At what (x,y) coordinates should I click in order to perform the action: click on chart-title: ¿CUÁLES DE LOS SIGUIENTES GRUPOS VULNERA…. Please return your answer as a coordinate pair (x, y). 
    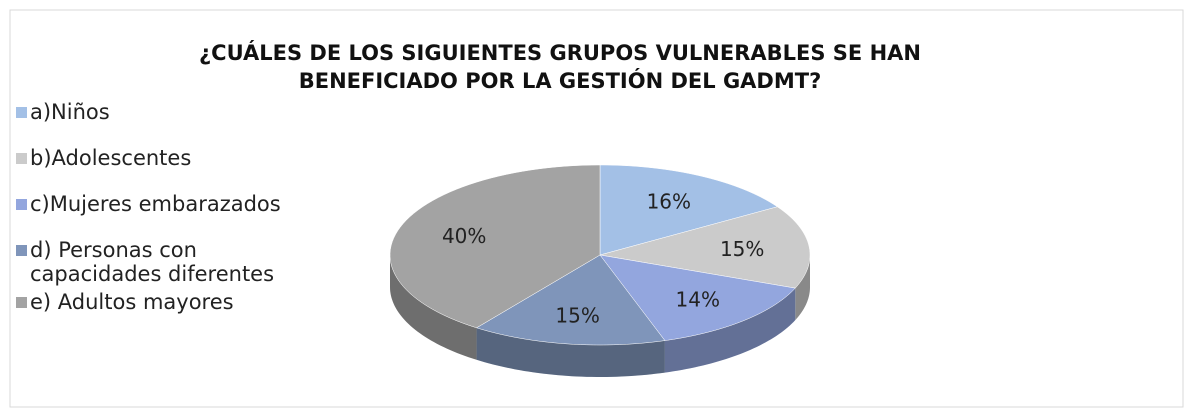
    Looking at the image, I should click on (560, 52).